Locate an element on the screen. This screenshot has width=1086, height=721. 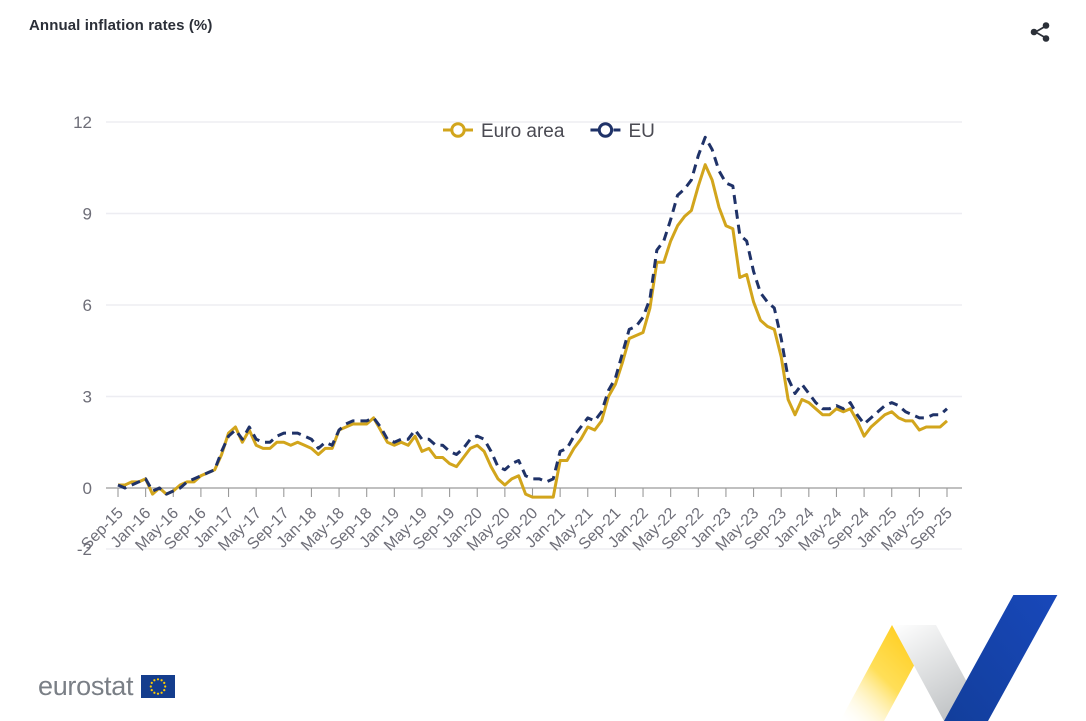
eurostat-logo: eurostat is located at coordinates (107, 686).